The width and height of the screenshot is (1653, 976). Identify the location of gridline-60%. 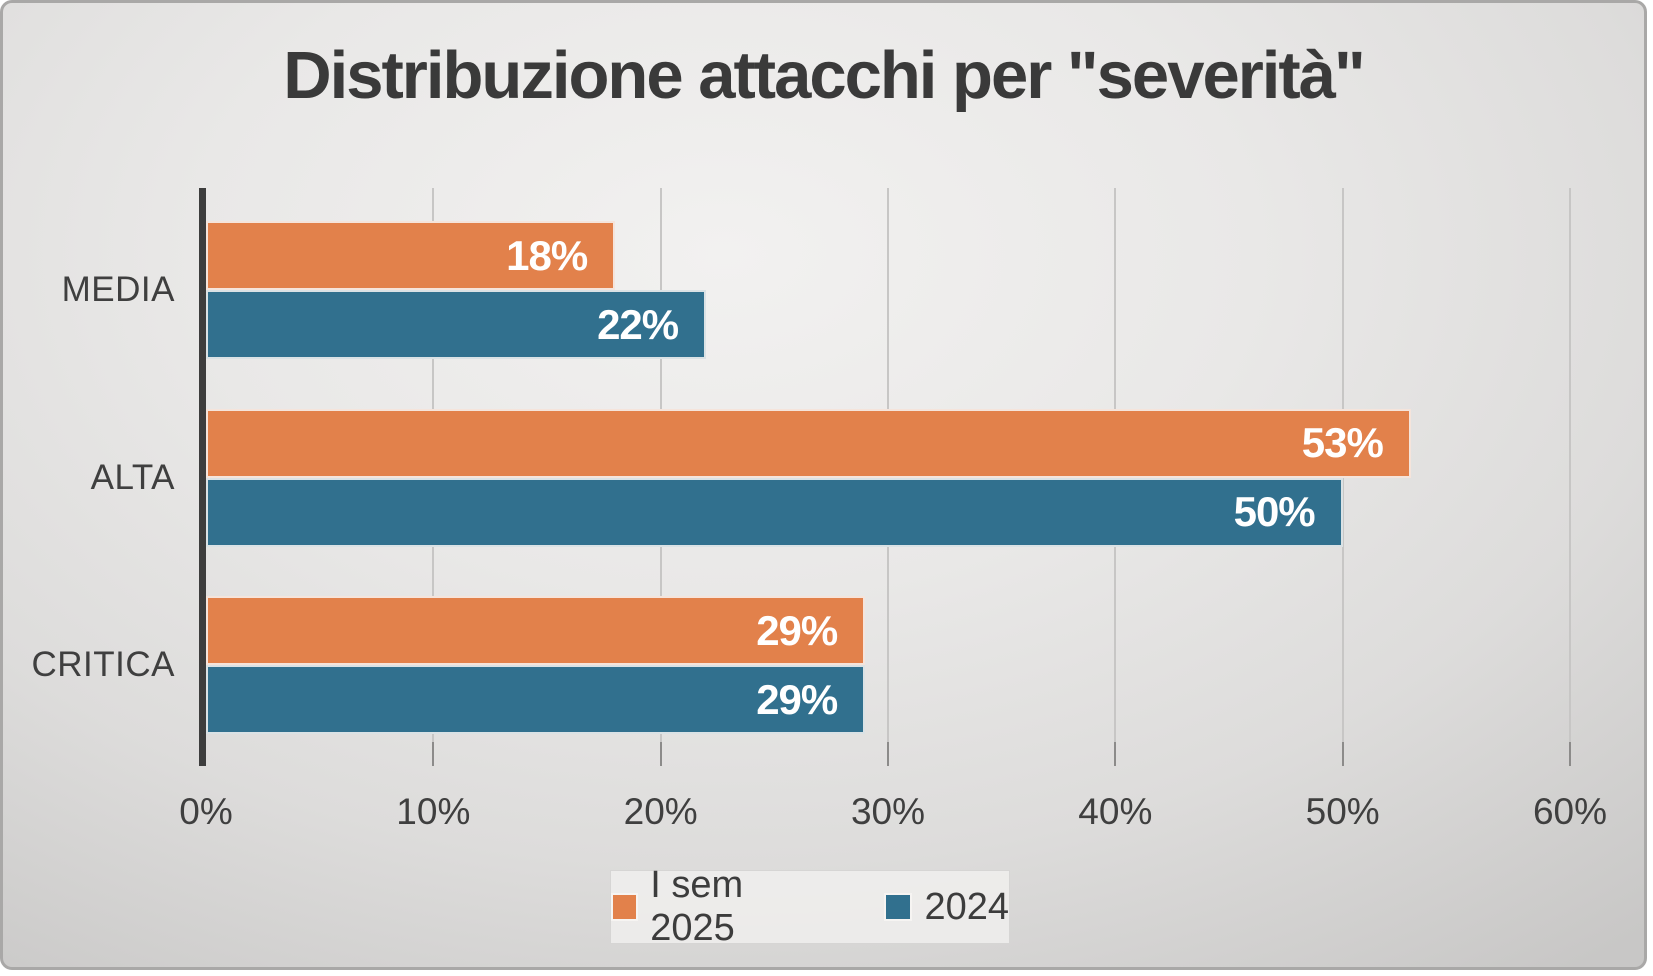
(1570, 465).